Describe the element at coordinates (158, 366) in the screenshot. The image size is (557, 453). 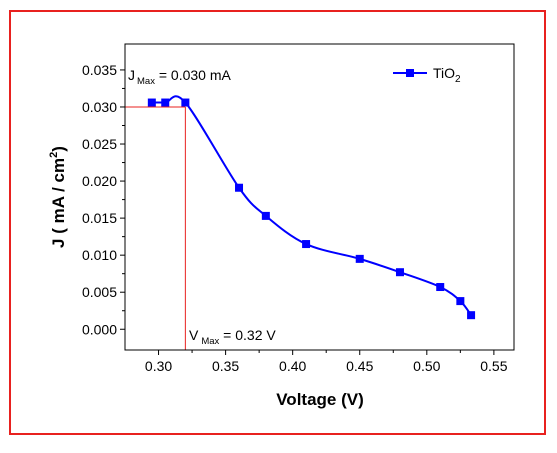
I see `x-tick-label: 0.30` at that location.